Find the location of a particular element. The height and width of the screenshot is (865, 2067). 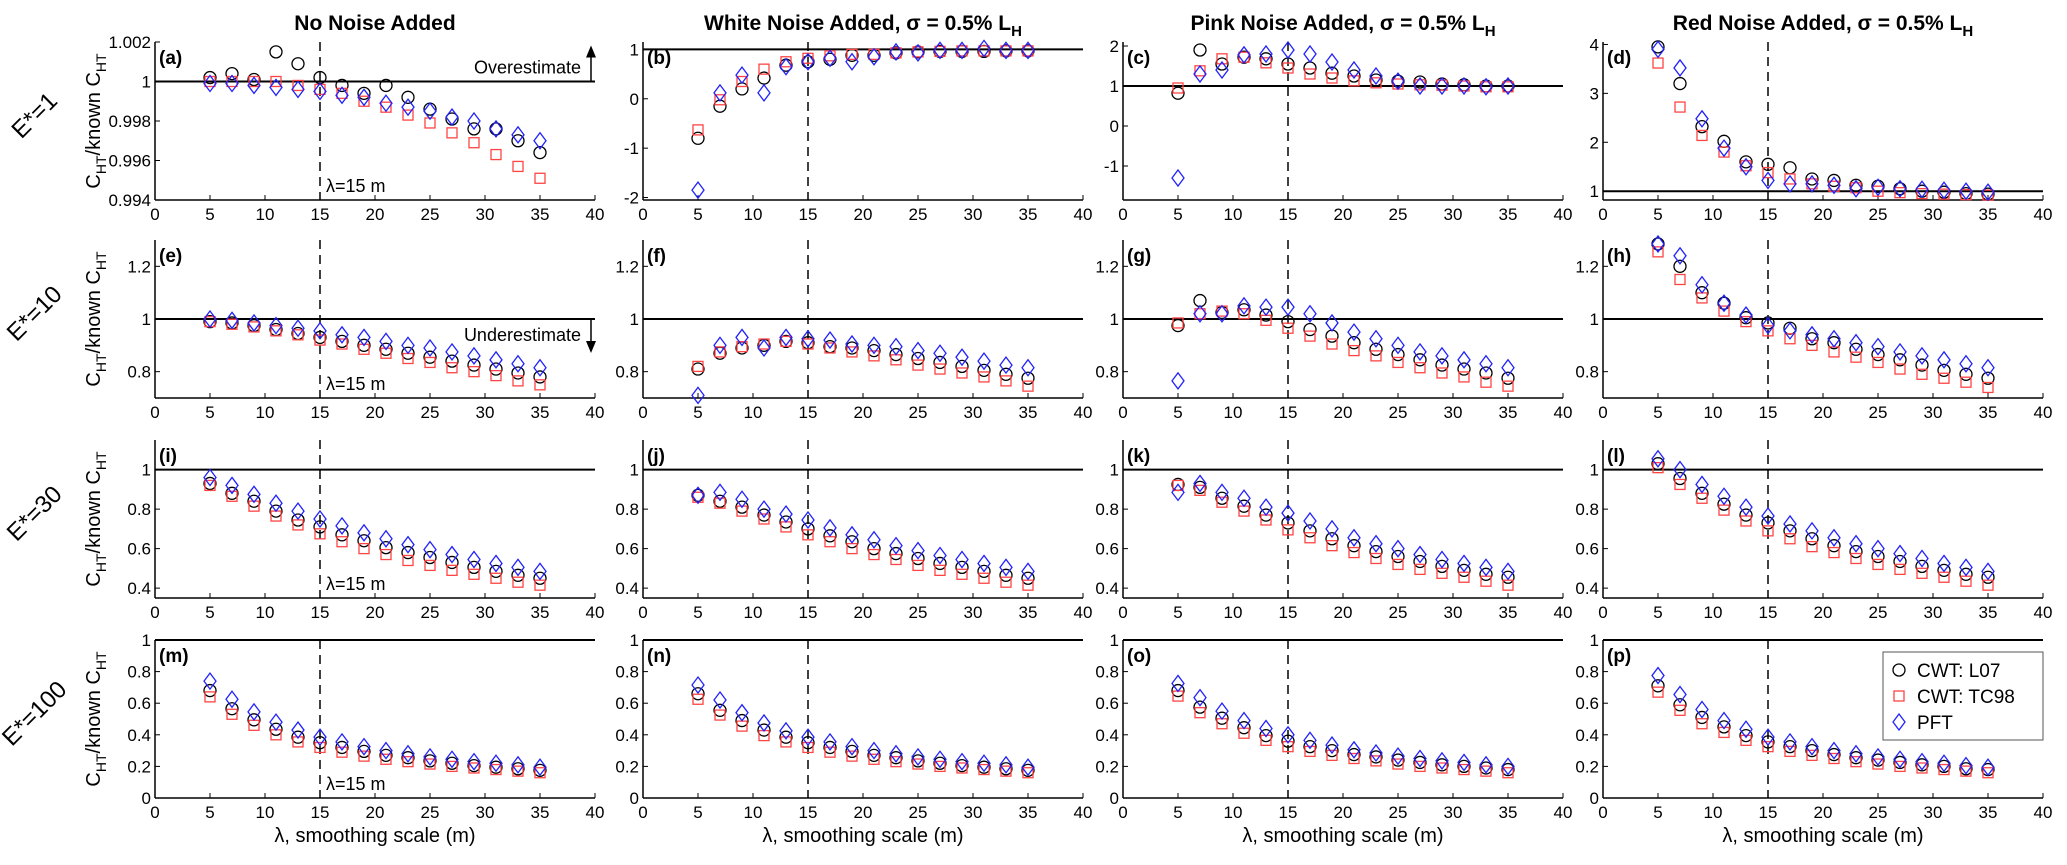

y-tick-label: 0.6 is located at coordinates (139, 549).